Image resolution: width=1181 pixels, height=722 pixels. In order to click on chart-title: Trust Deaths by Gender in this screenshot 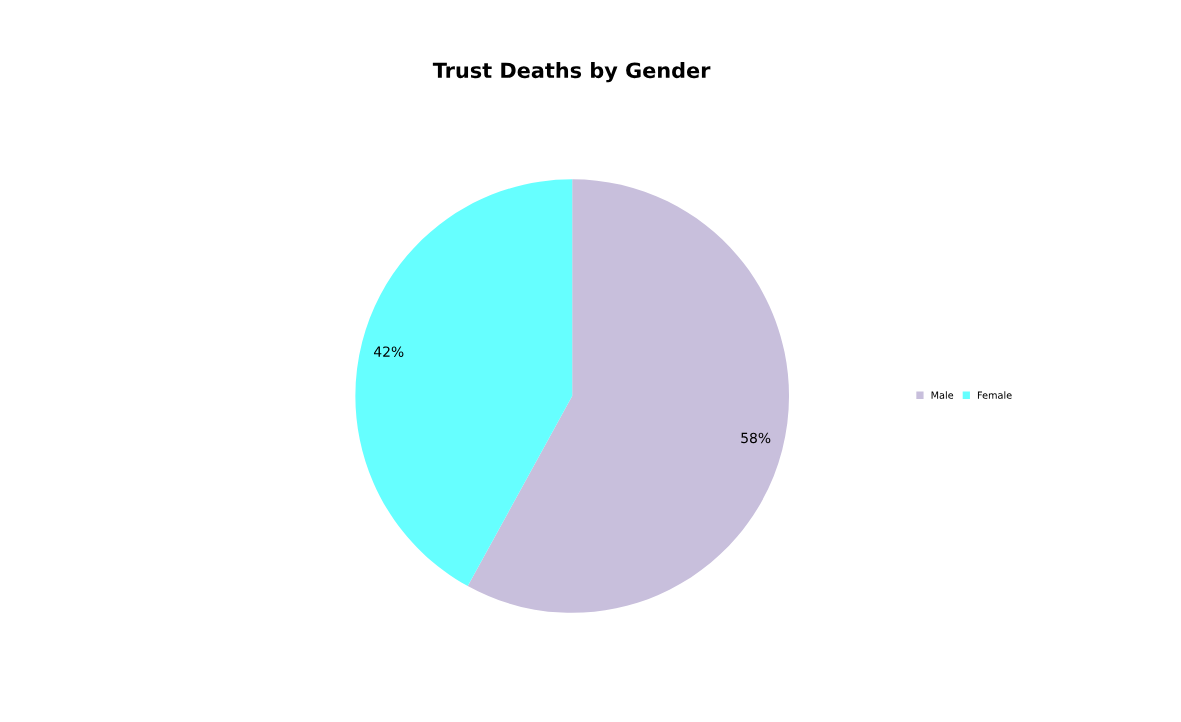, I will do `click(571, 72)`.